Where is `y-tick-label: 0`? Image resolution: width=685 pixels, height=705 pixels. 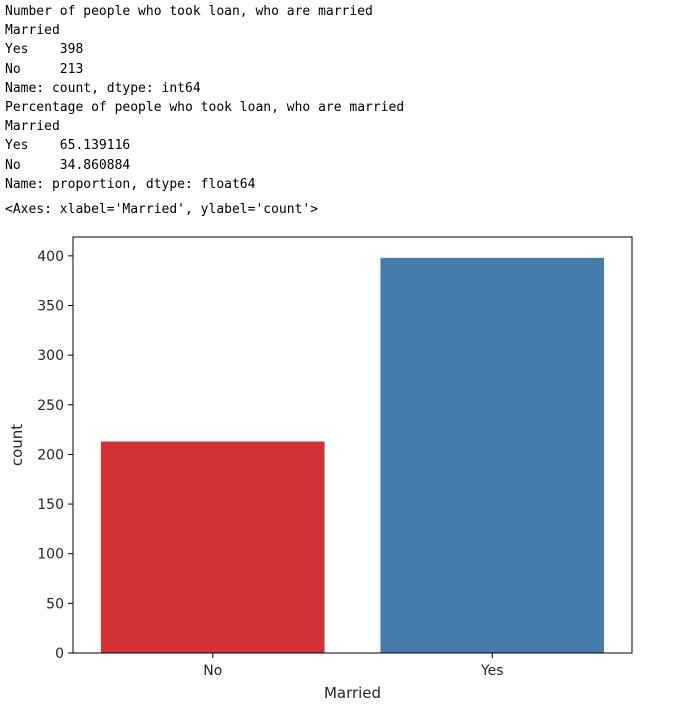
y-tick-label: 0 is located at coordinates (59, 654).